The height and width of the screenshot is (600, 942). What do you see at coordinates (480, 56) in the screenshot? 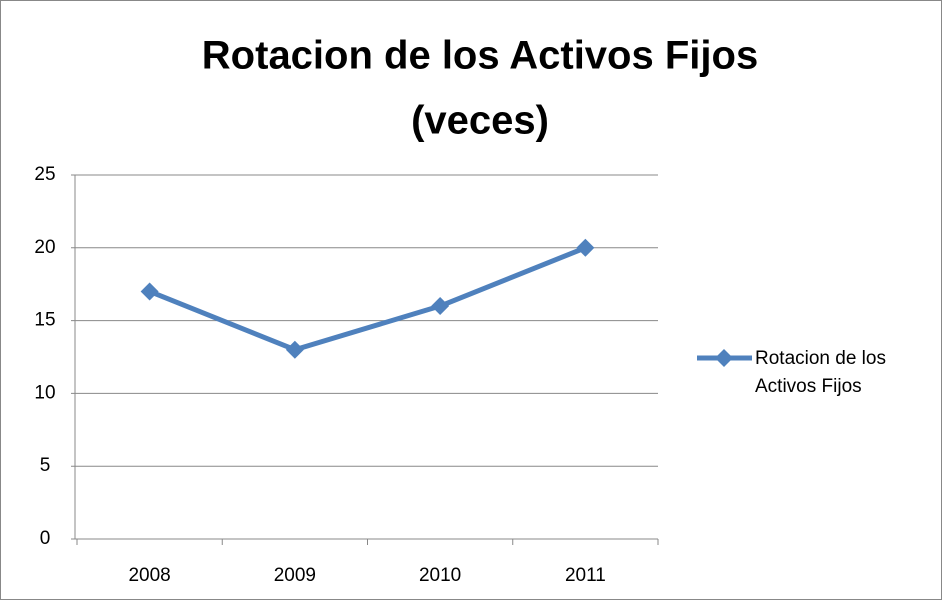
I see `chart-title: Rotacion de los Activos Fijos` at bounding box center [480, 56].